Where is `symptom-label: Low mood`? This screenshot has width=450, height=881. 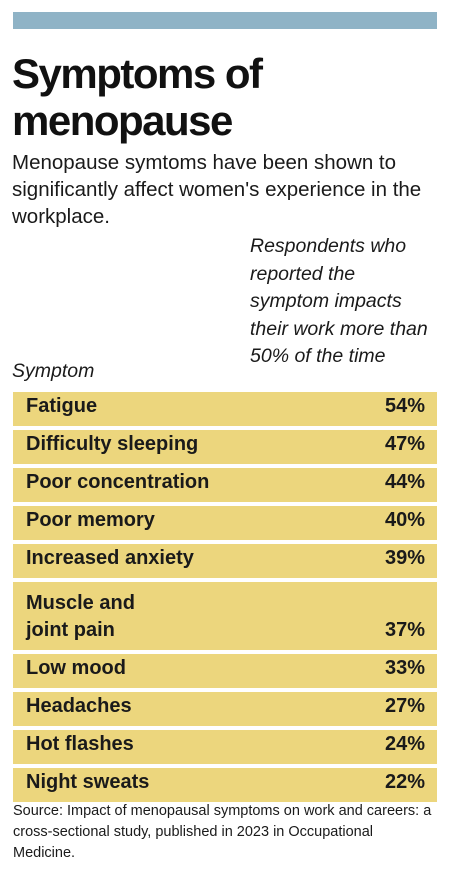
symptom-label: Low mood is located at coordinates (76, 668).